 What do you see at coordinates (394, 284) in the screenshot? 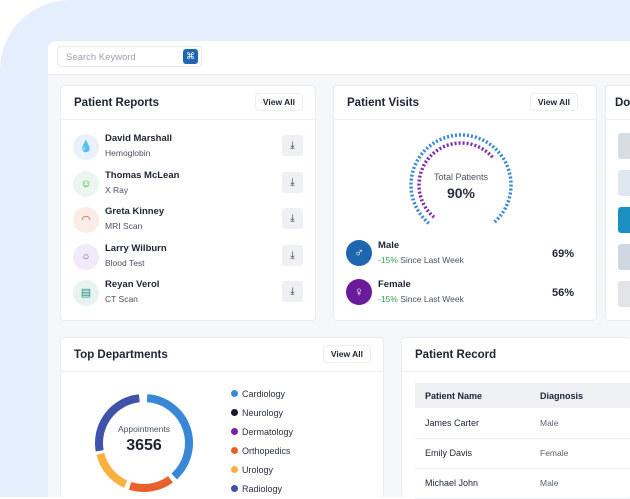
I see `gender-label: Female` at bounding box center [394, 284].